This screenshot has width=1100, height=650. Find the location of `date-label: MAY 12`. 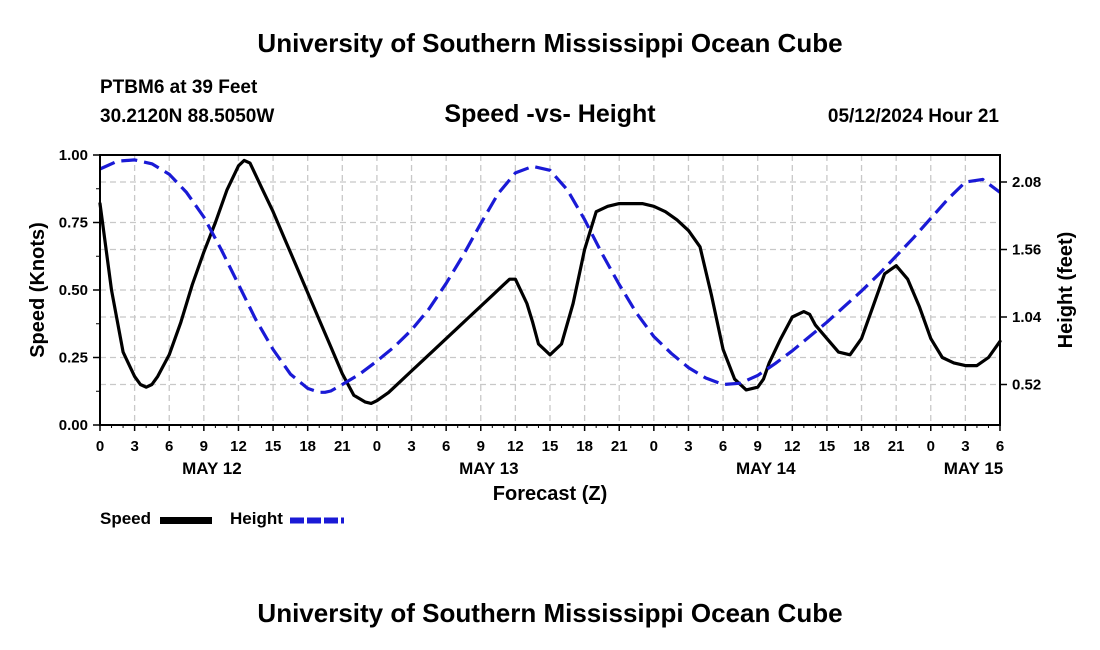

date-label: MAY 12 is located at coordinates (212, 468).